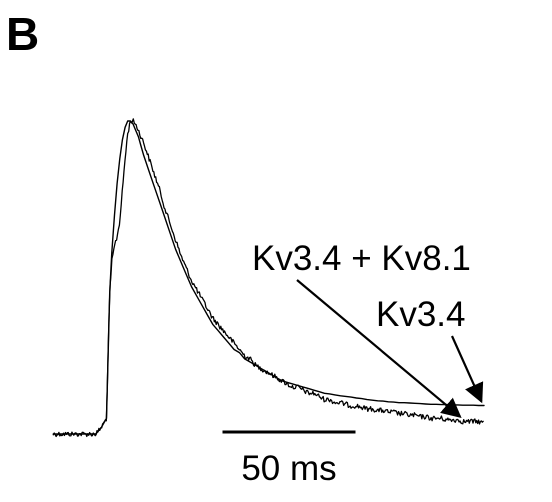  What do you see at coordinates (361, 258) in the screenshot?
I see `annotation-label-kv34-kv81: Kv3.4 + Kv8.1` at bounding box center [361, 258].